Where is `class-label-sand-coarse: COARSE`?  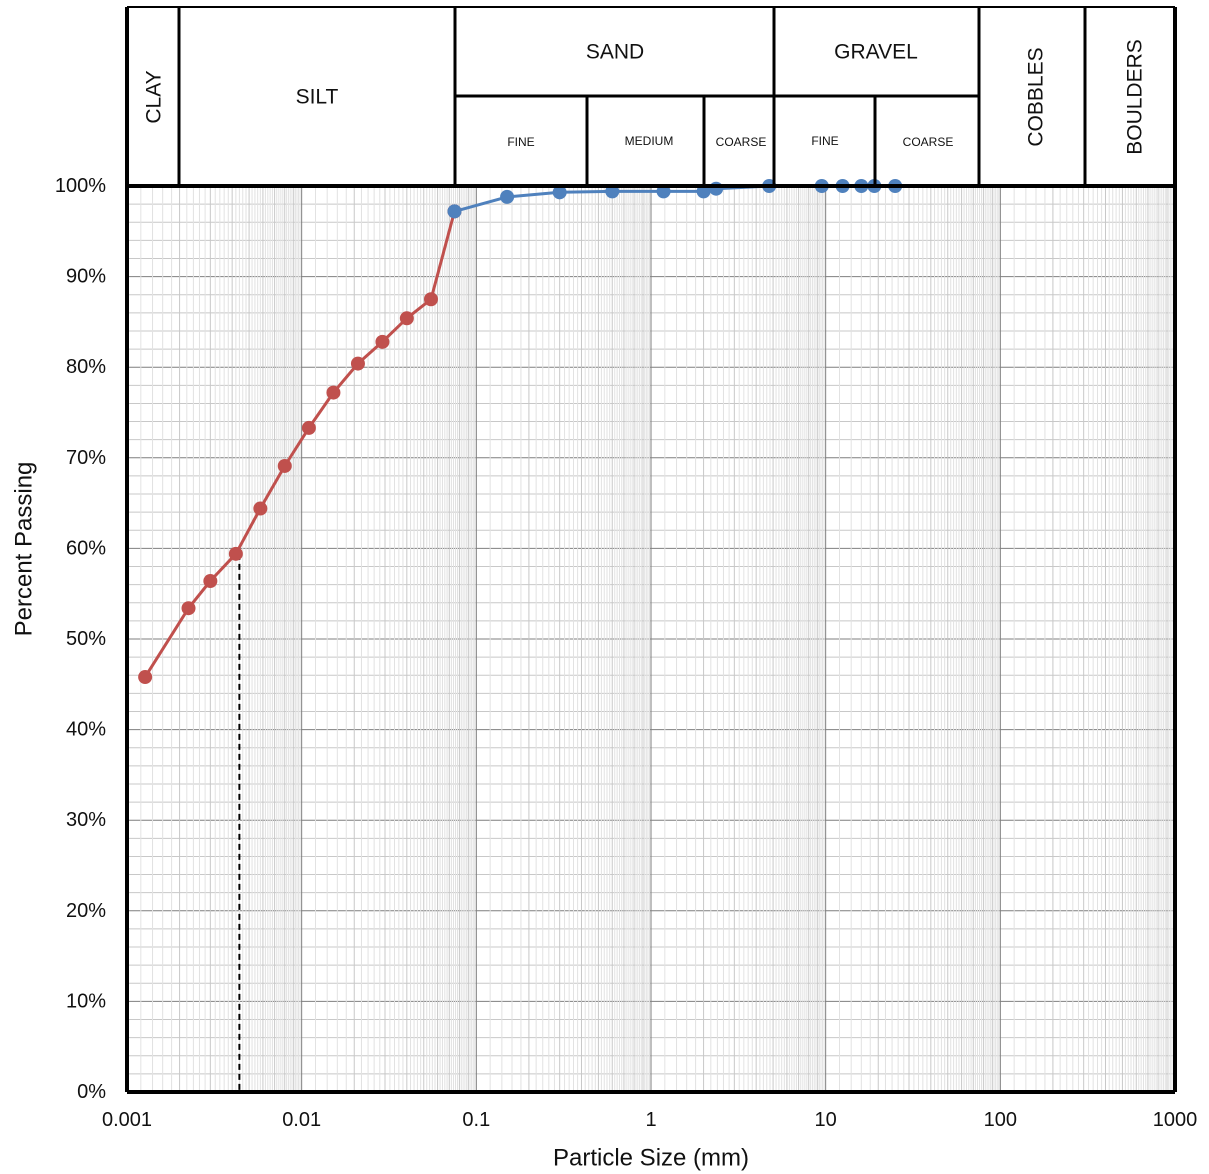
class-label-sand-coarse: COARSE is located at coordinates (741, 142).